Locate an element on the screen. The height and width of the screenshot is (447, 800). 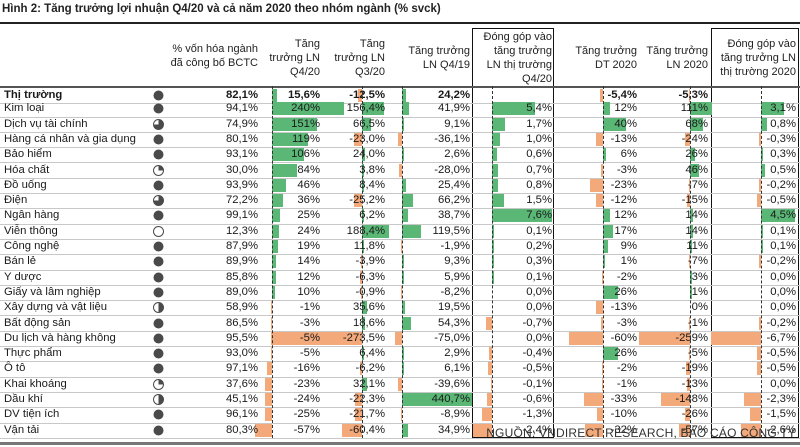
ln-value: 111% is located at coordinates (694, 108).